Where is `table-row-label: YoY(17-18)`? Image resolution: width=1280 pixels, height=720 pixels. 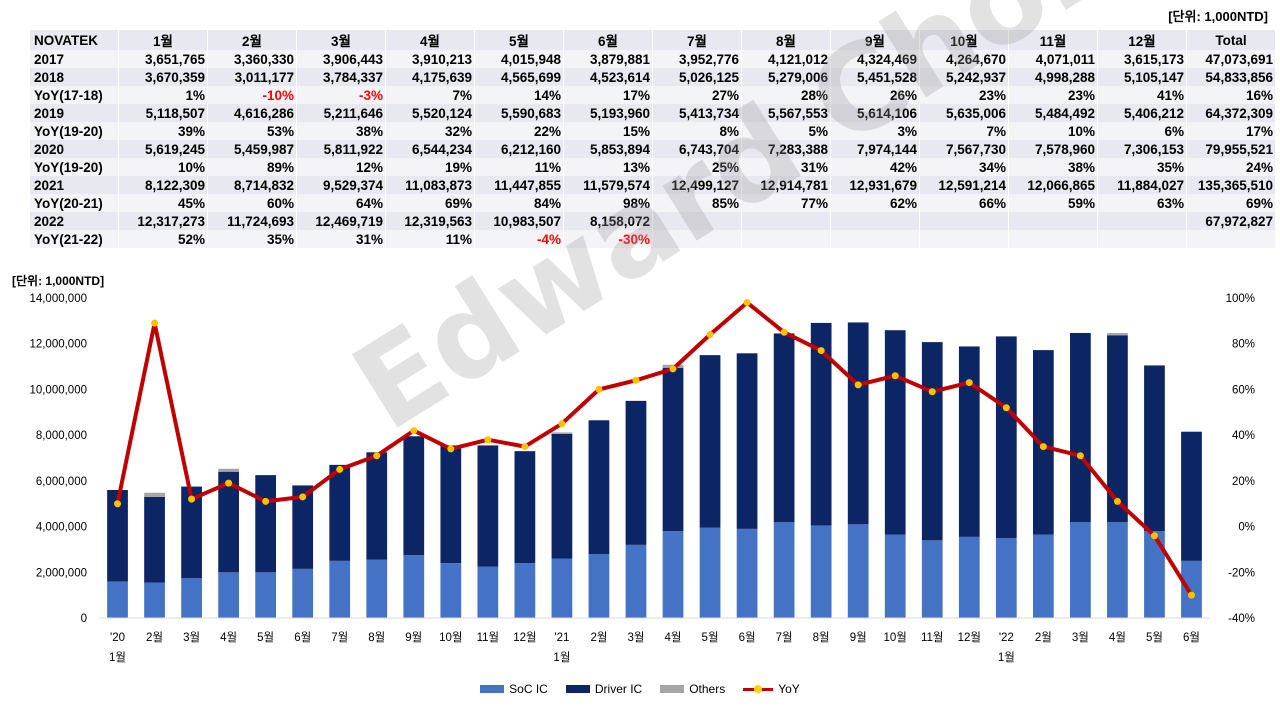
table-row-label: YoY(17-18) is located at coordinates (74, 95).